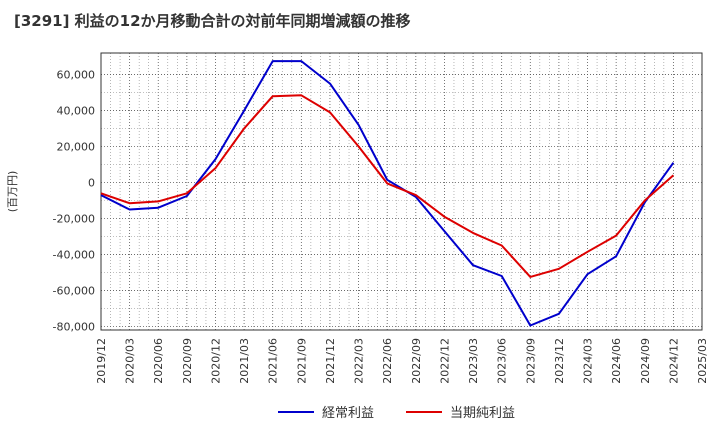 This screenshot has height=440, width=720. Describe the element at coordinates (502, 361) in the screenshot. I see `x-tick-label: 2023/06` at that location.